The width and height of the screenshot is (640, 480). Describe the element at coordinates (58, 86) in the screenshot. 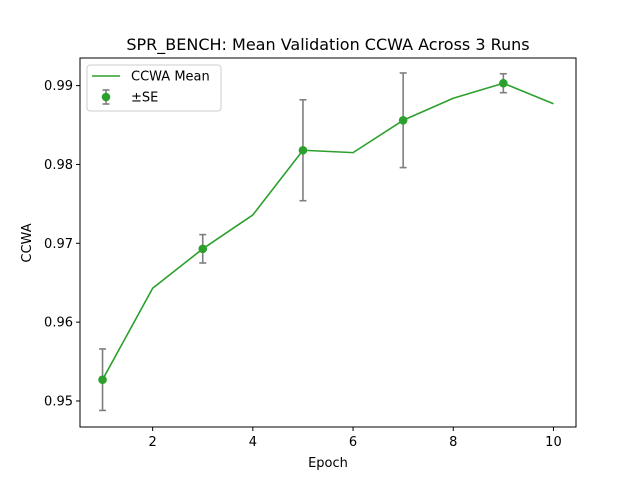

I see `y-tick-label: 0.99` at that location.